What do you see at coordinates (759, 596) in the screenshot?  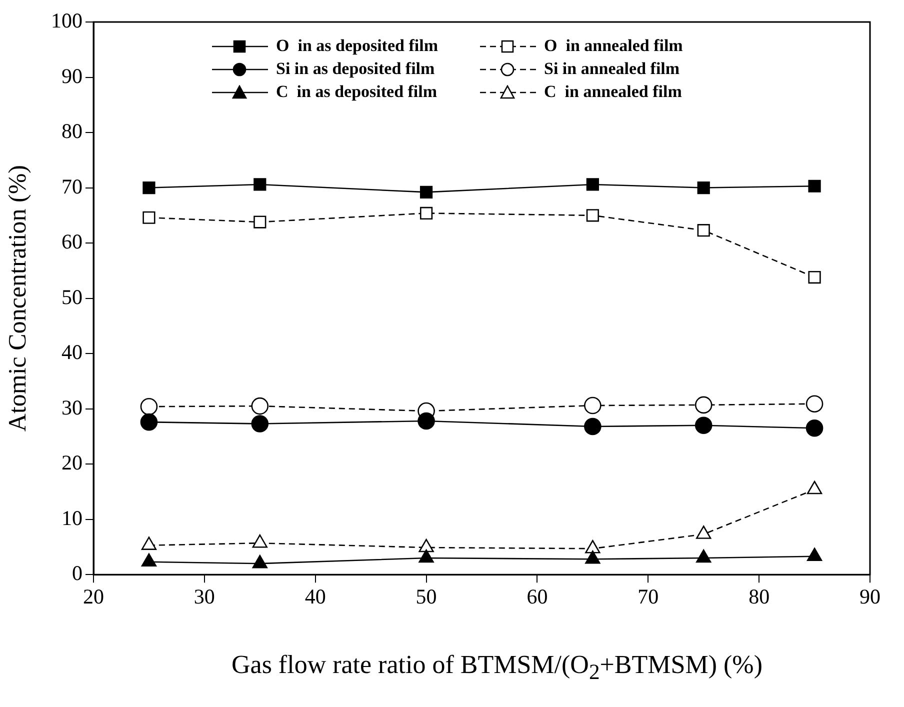 I see `x-tick-label: 80` at bounding box center [759, 596].